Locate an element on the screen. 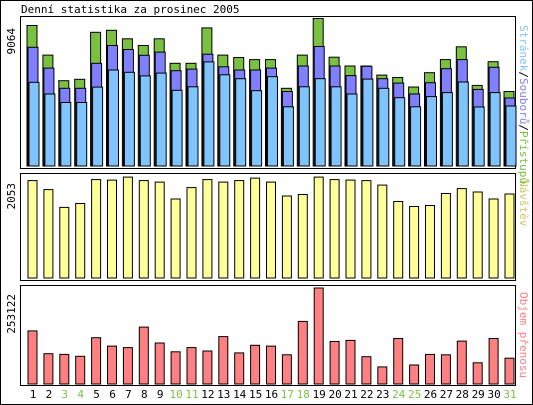 This screenshot has height=405, width=533. x-tick-label-day-6: 6 is located at coordinates (112, 394).